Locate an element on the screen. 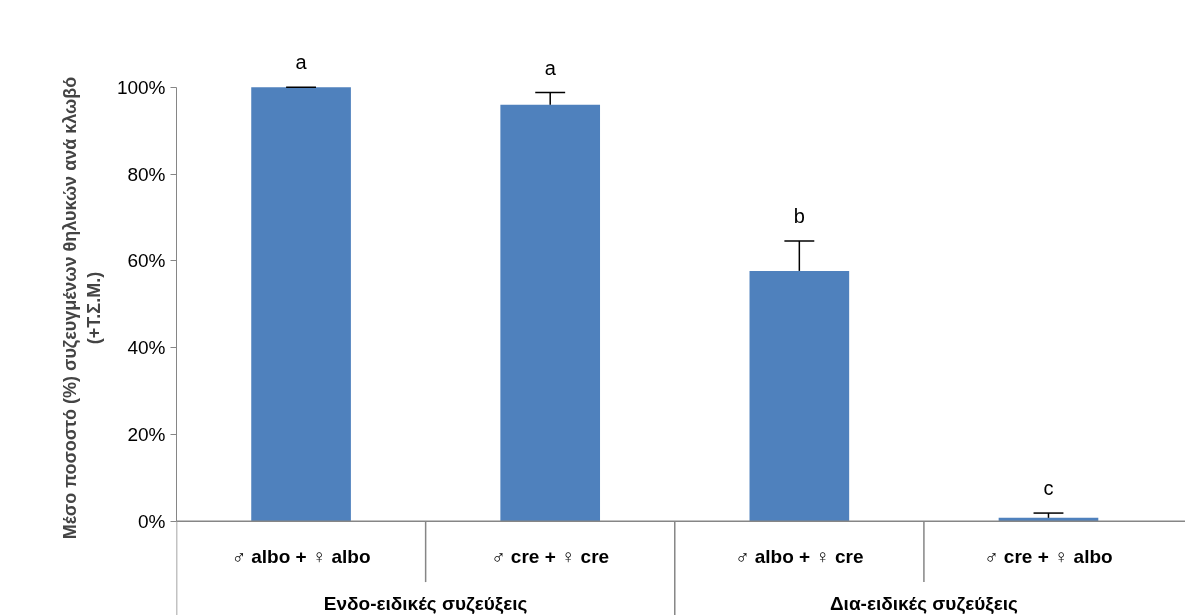 The image size is (1185, 615). y-tick-label: 80% is located at coordinates (146, 174).